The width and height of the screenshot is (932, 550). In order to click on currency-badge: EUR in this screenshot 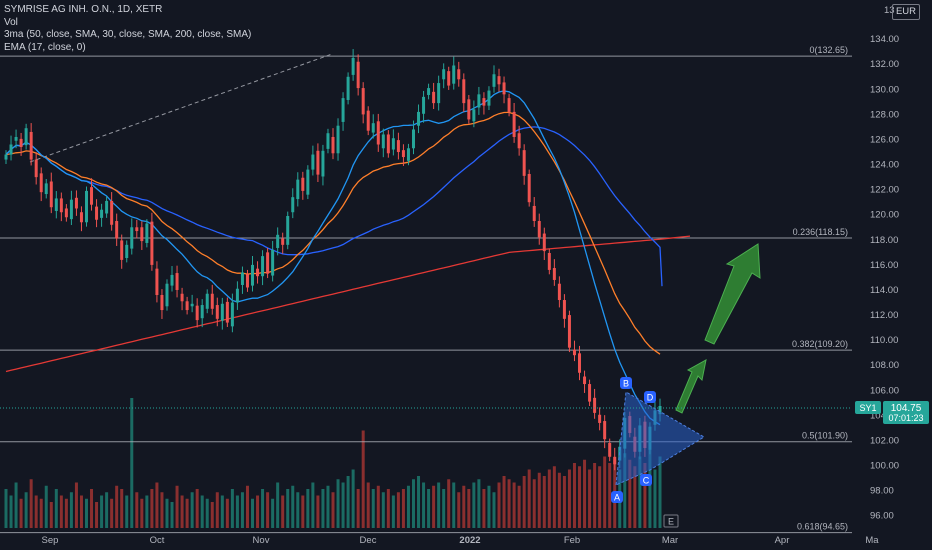, I will do `click(906, 12)`.